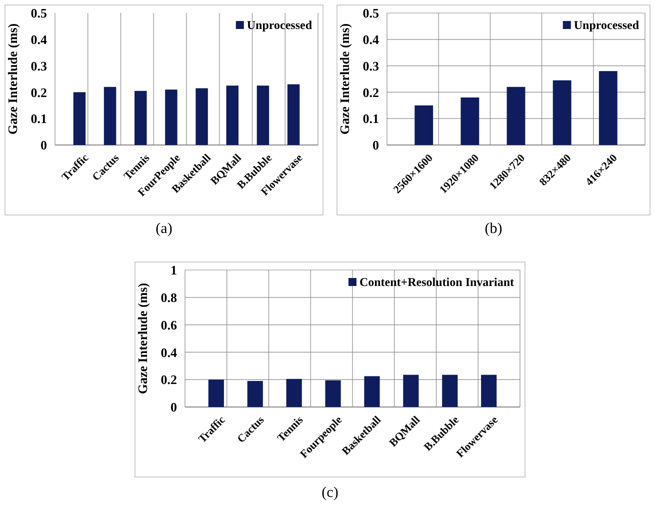  What do you see at coordinates (169, 324) in the screenshot?
I see `y-tick-label: 0.6` at bounding box center [169, 324].